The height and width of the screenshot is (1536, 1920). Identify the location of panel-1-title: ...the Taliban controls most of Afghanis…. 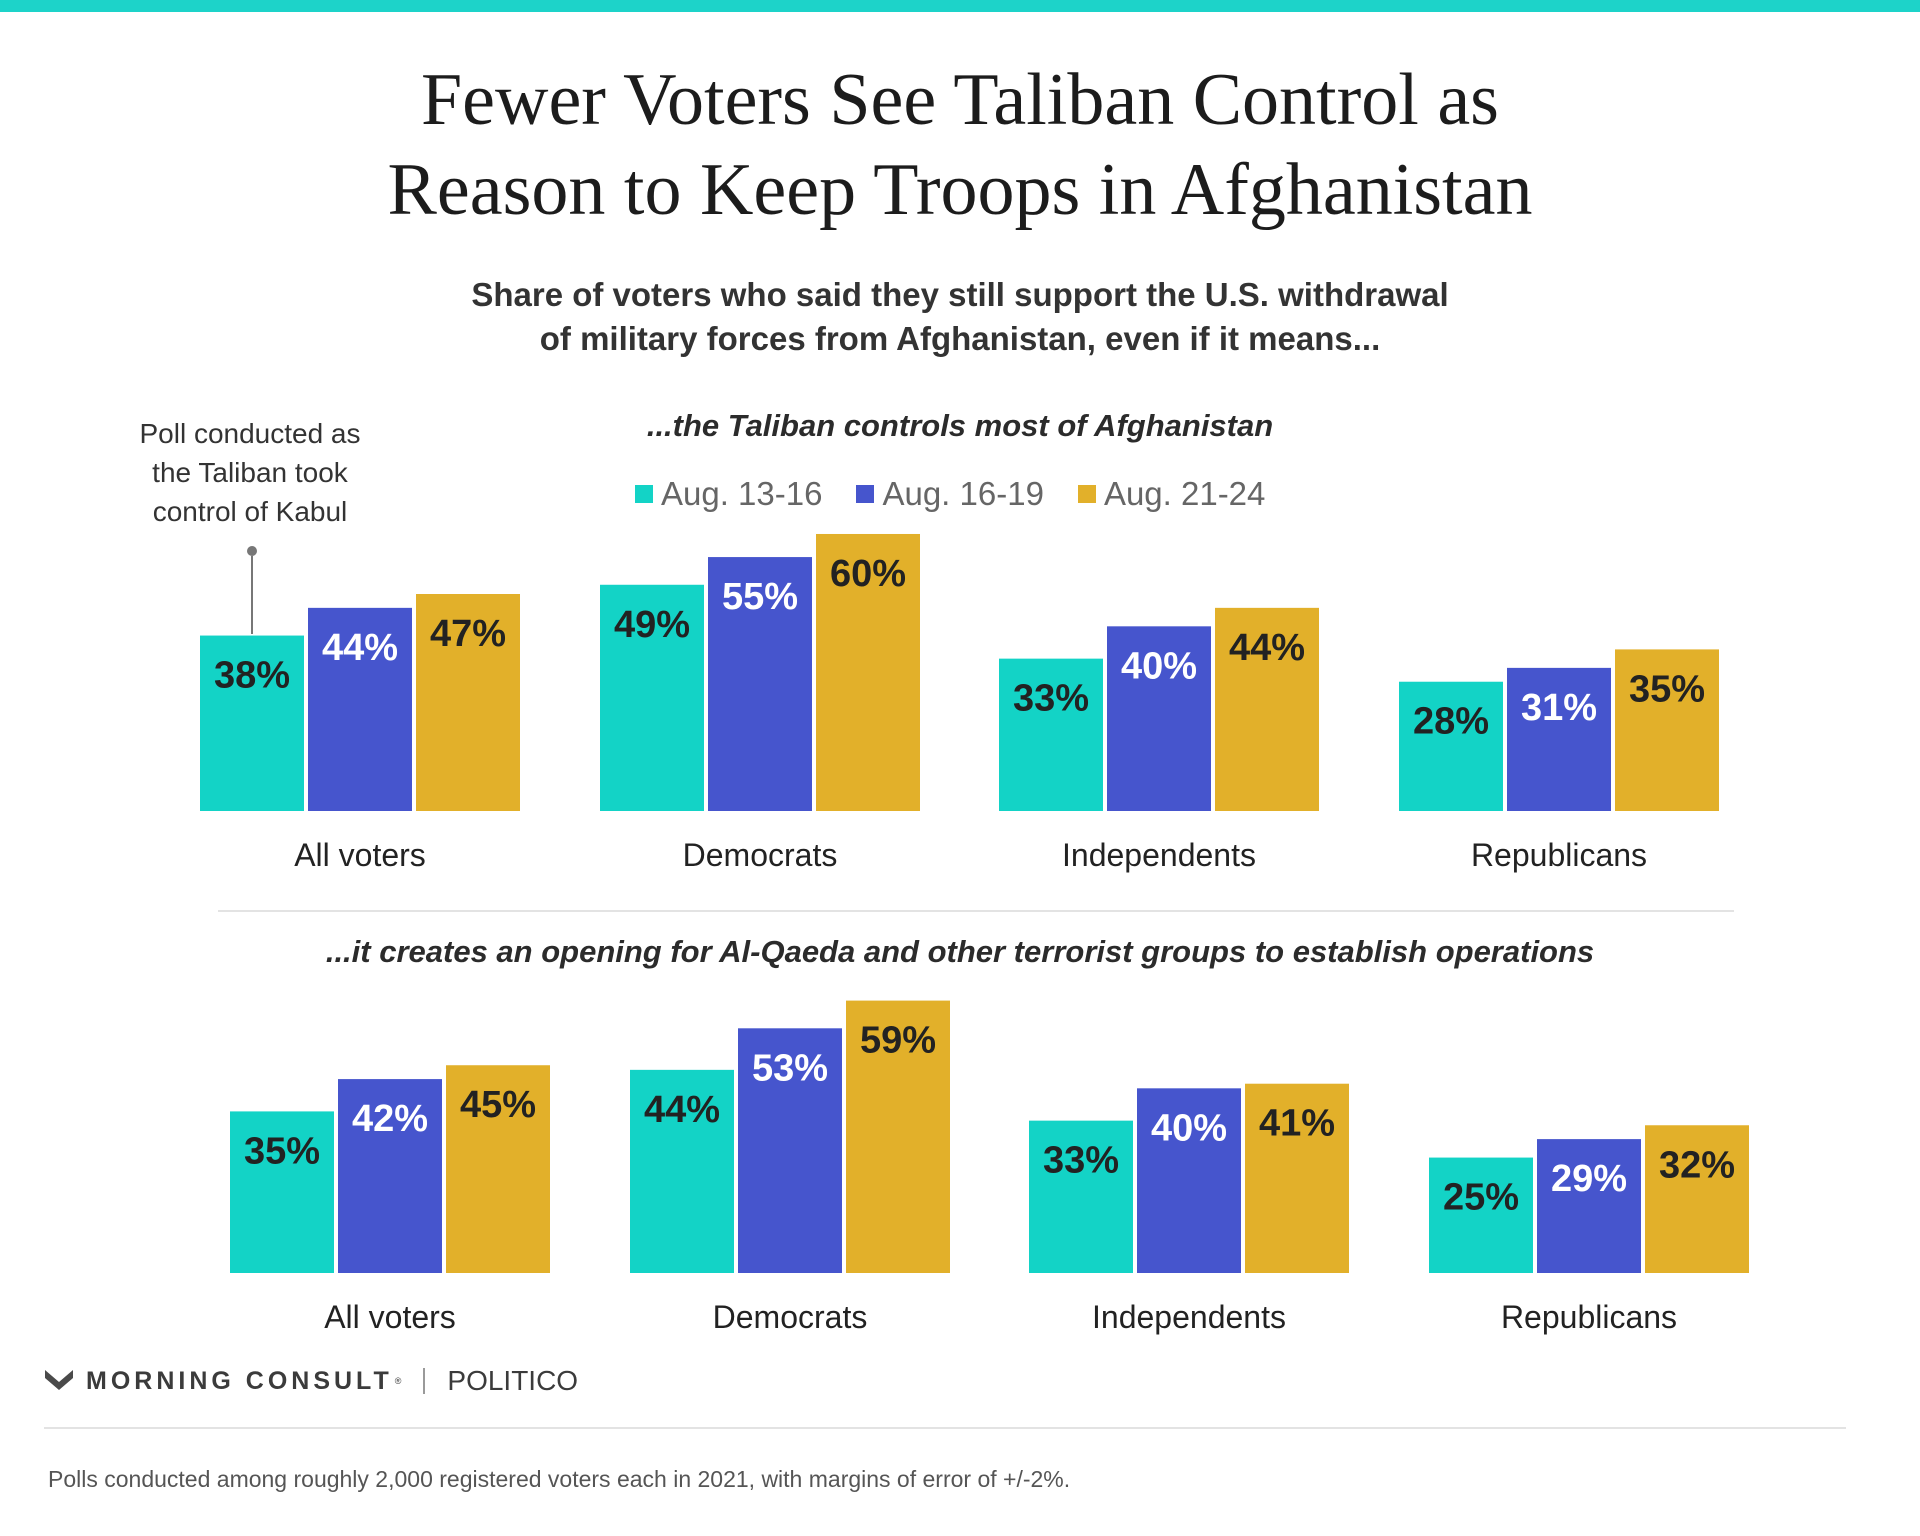
(960, 425).